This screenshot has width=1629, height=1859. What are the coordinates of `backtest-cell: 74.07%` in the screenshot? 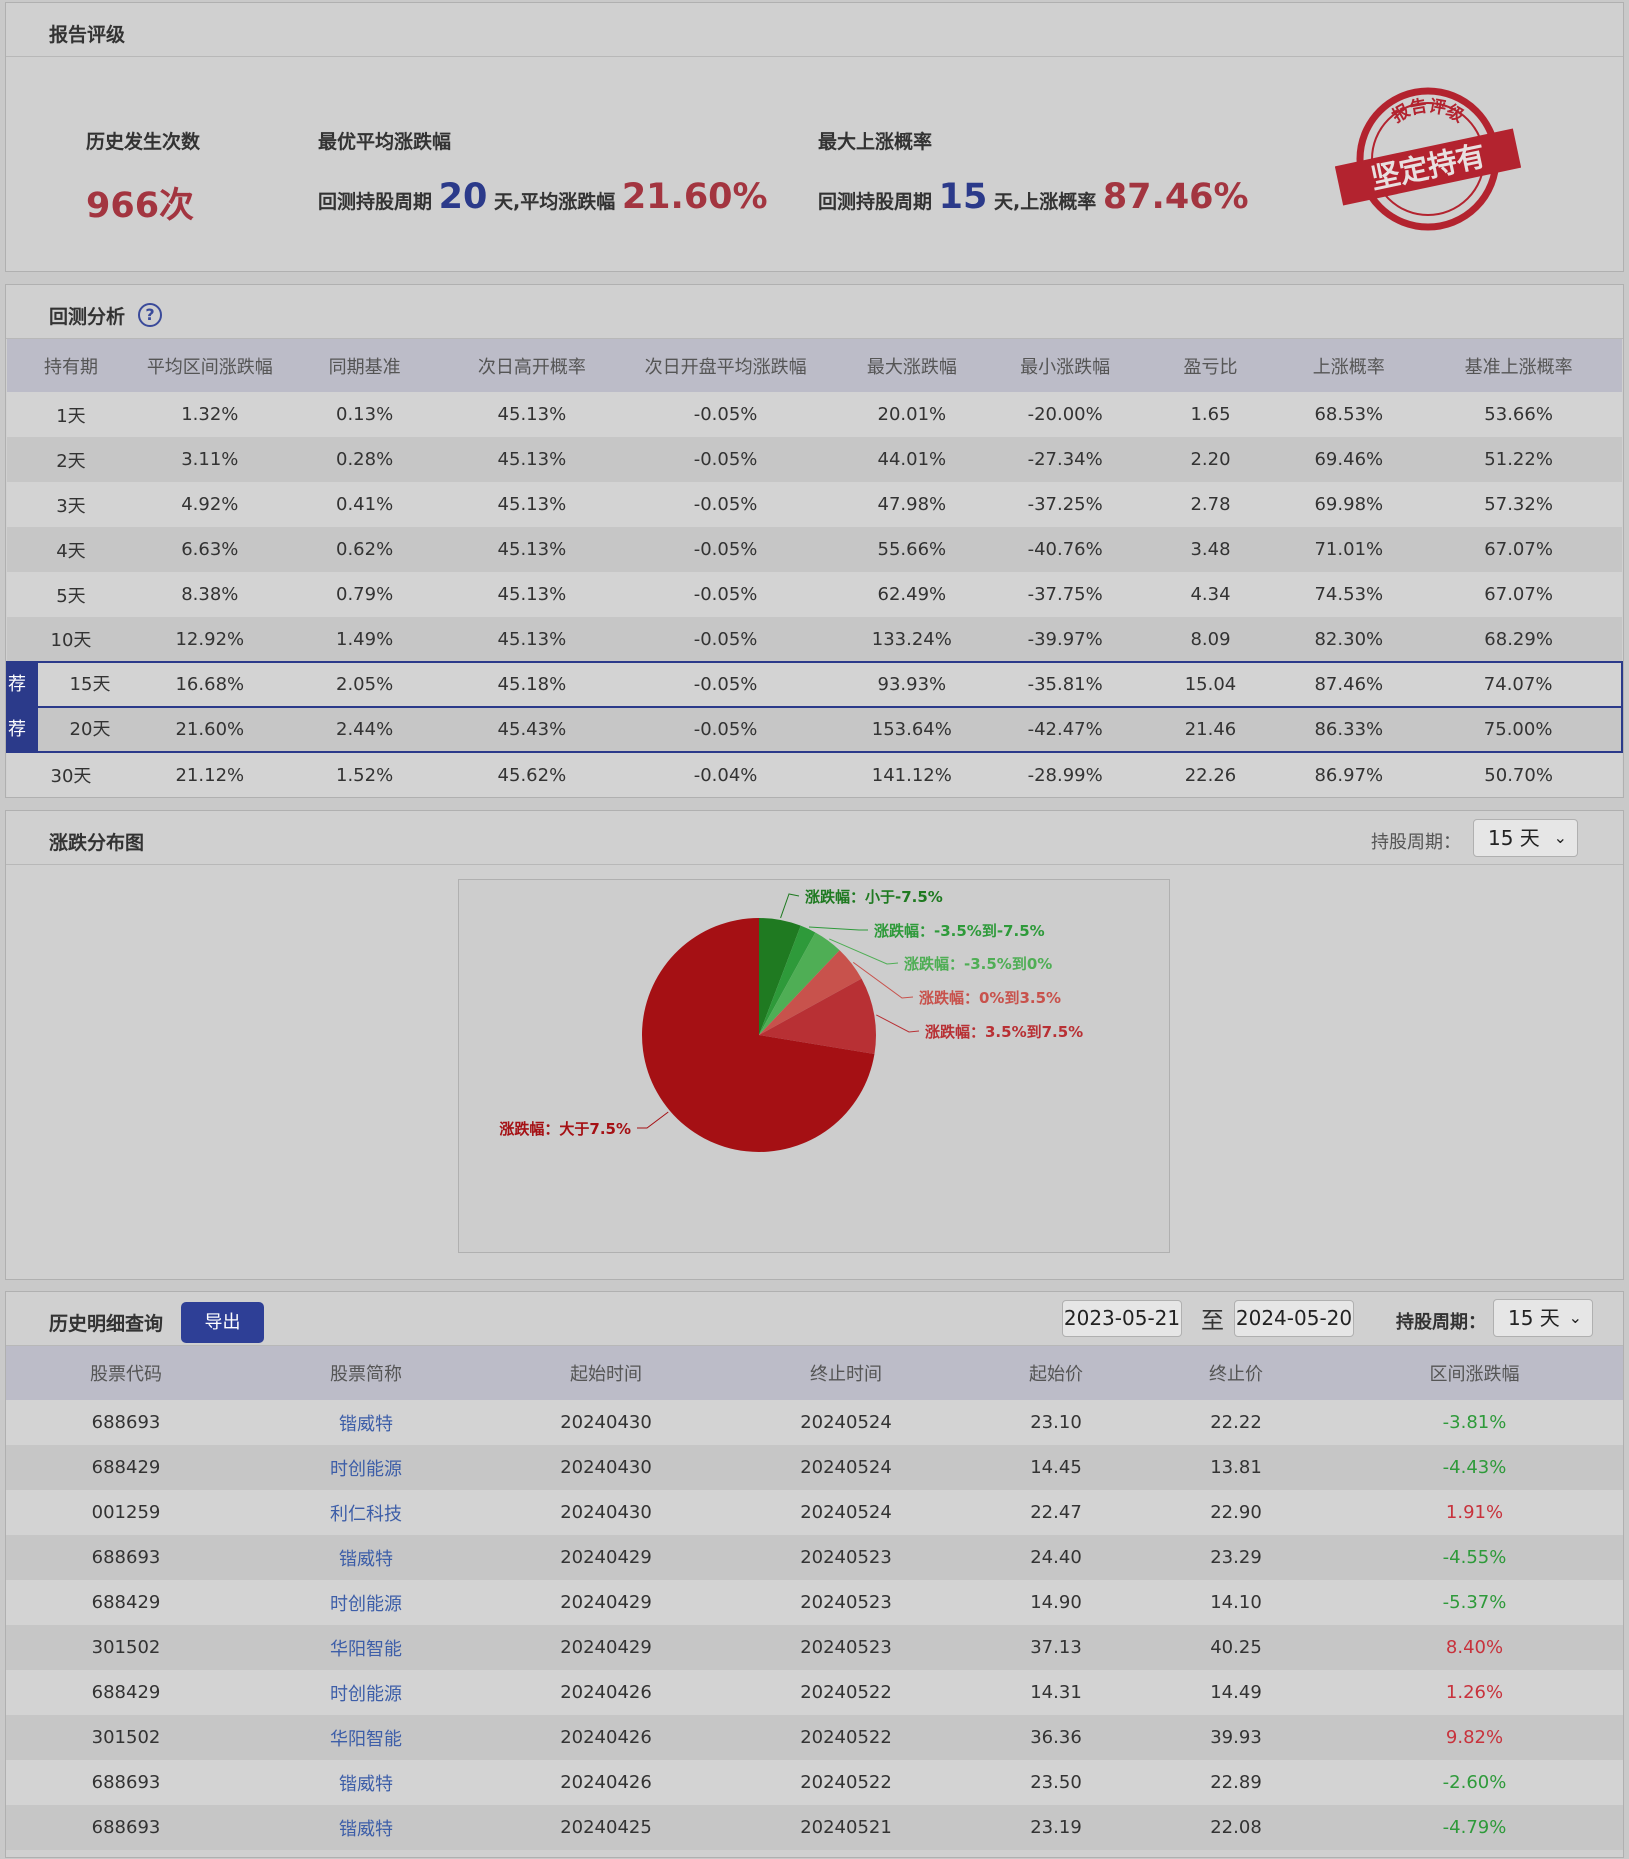 It's located at (1519, 684).